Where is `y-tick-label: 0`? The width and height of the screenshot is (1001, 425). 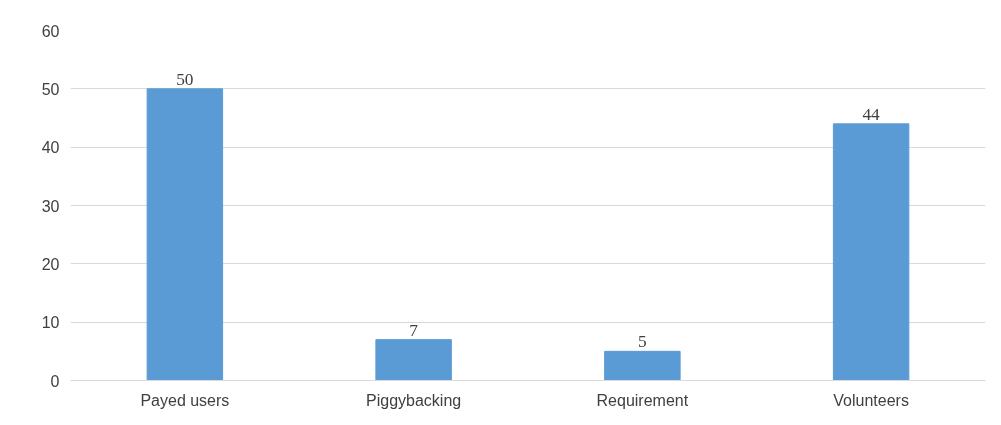
y-tick-label: 0 is located at coordinates (55, 381).